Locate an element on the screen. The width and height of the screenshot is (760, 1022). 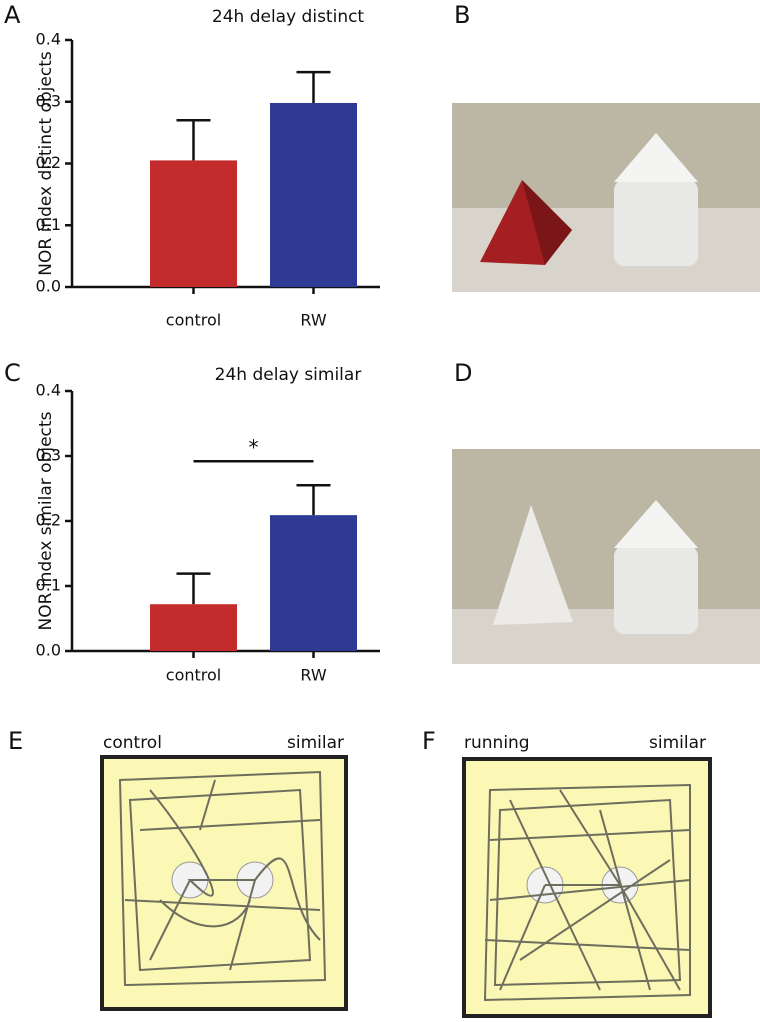
significance-label: * is located at coordinates (254, 448).